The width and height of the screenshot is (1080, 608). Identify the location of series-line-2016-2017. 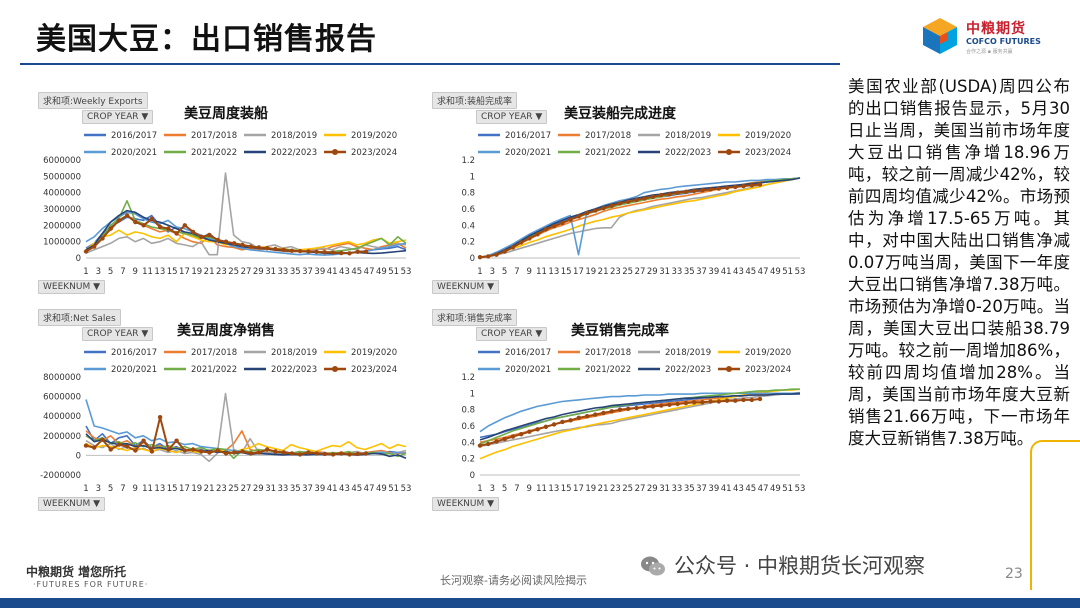
(639, 416).